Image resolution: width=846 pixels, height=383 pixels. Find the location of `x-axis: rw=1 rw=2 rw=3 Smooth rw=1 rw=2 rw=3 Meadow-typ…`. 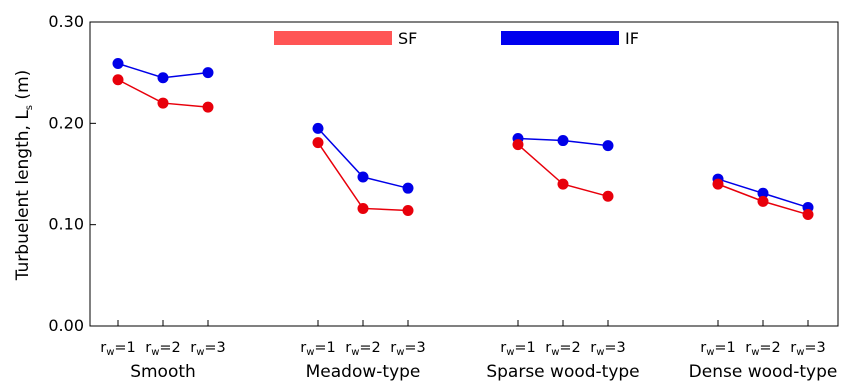

x-axis: rw=1 rw=2 rw=3 Smooth rw=1 rw=2 rw=3 Meadow-typ… is located at coordinates (468, 351).